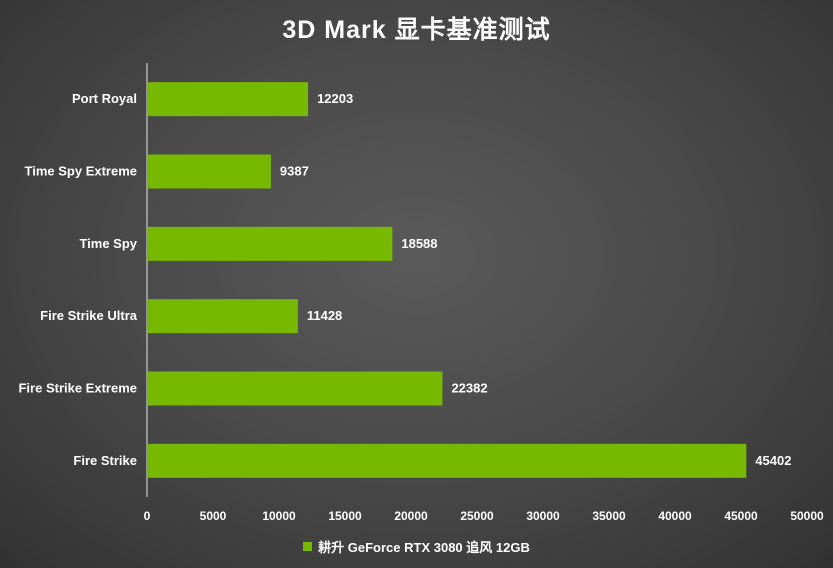  What do you see at coordinates (543, 516) in the screenshot?
I see `x-tick-label: 30000` at bounding box center [543, 516].